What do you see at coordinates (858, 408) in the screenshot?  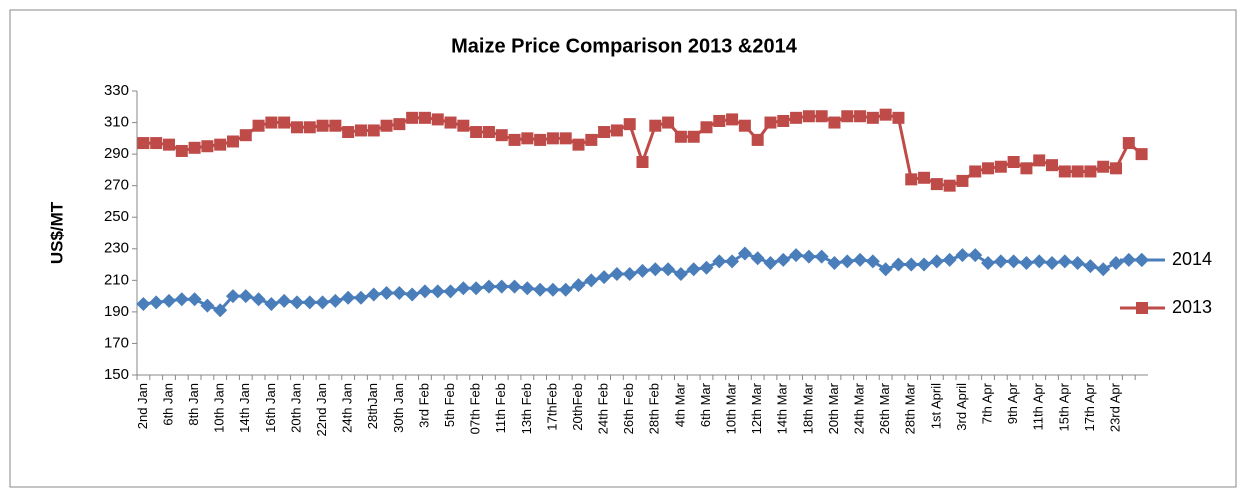 I see `x-tick-label: 24th Mar` at bounding box center [858, 408].